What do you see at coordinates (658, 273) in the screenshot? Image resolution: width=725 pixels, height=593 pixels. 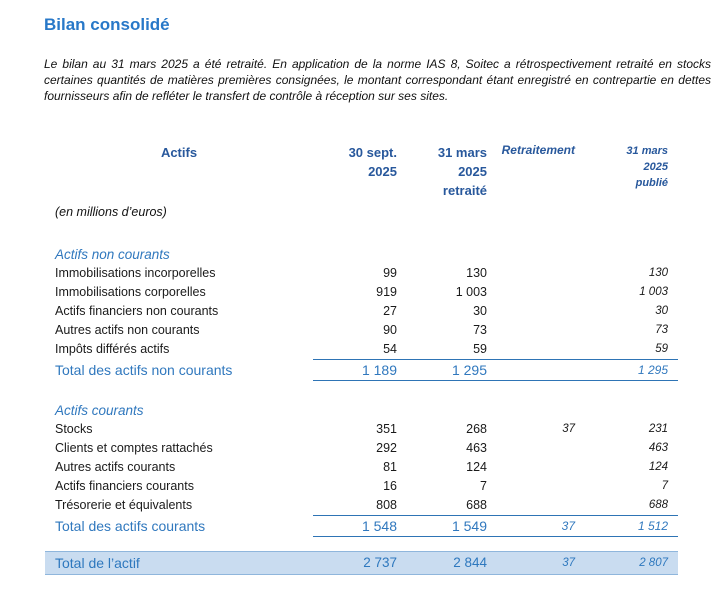 I see `col4-value: 130` at bounding box center [658, 273].